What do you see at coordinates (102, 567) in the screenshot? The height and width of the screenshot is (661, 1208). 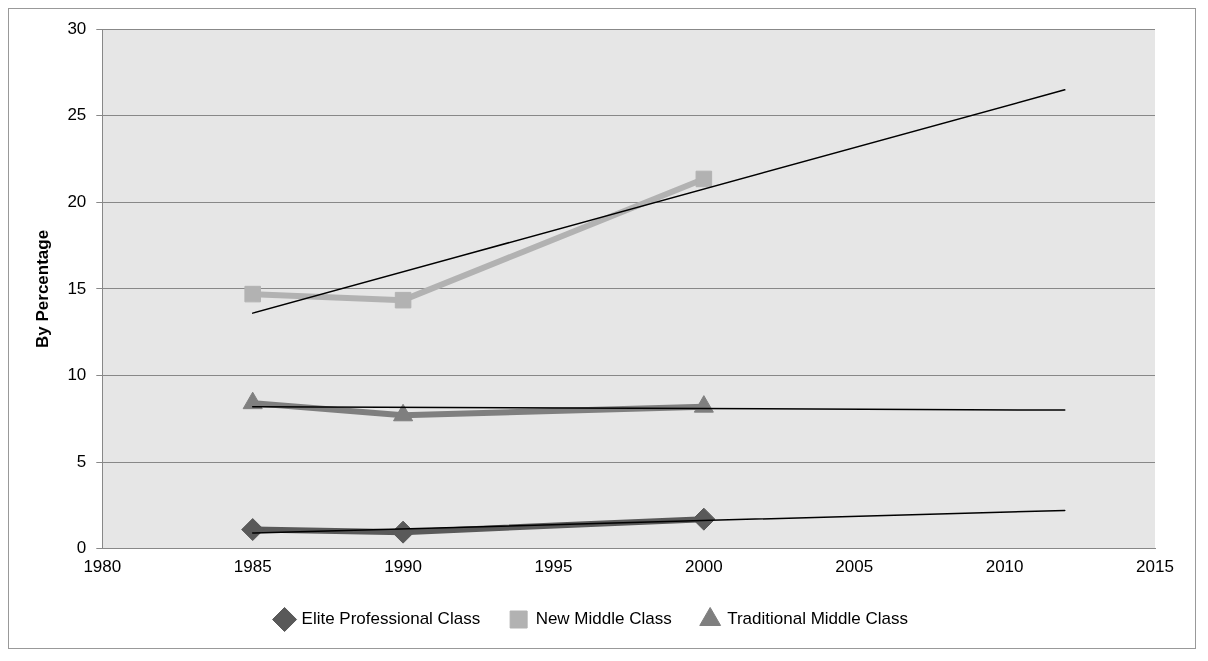 I see `x-tick-label: 1980` at bounding box center [102, 567].